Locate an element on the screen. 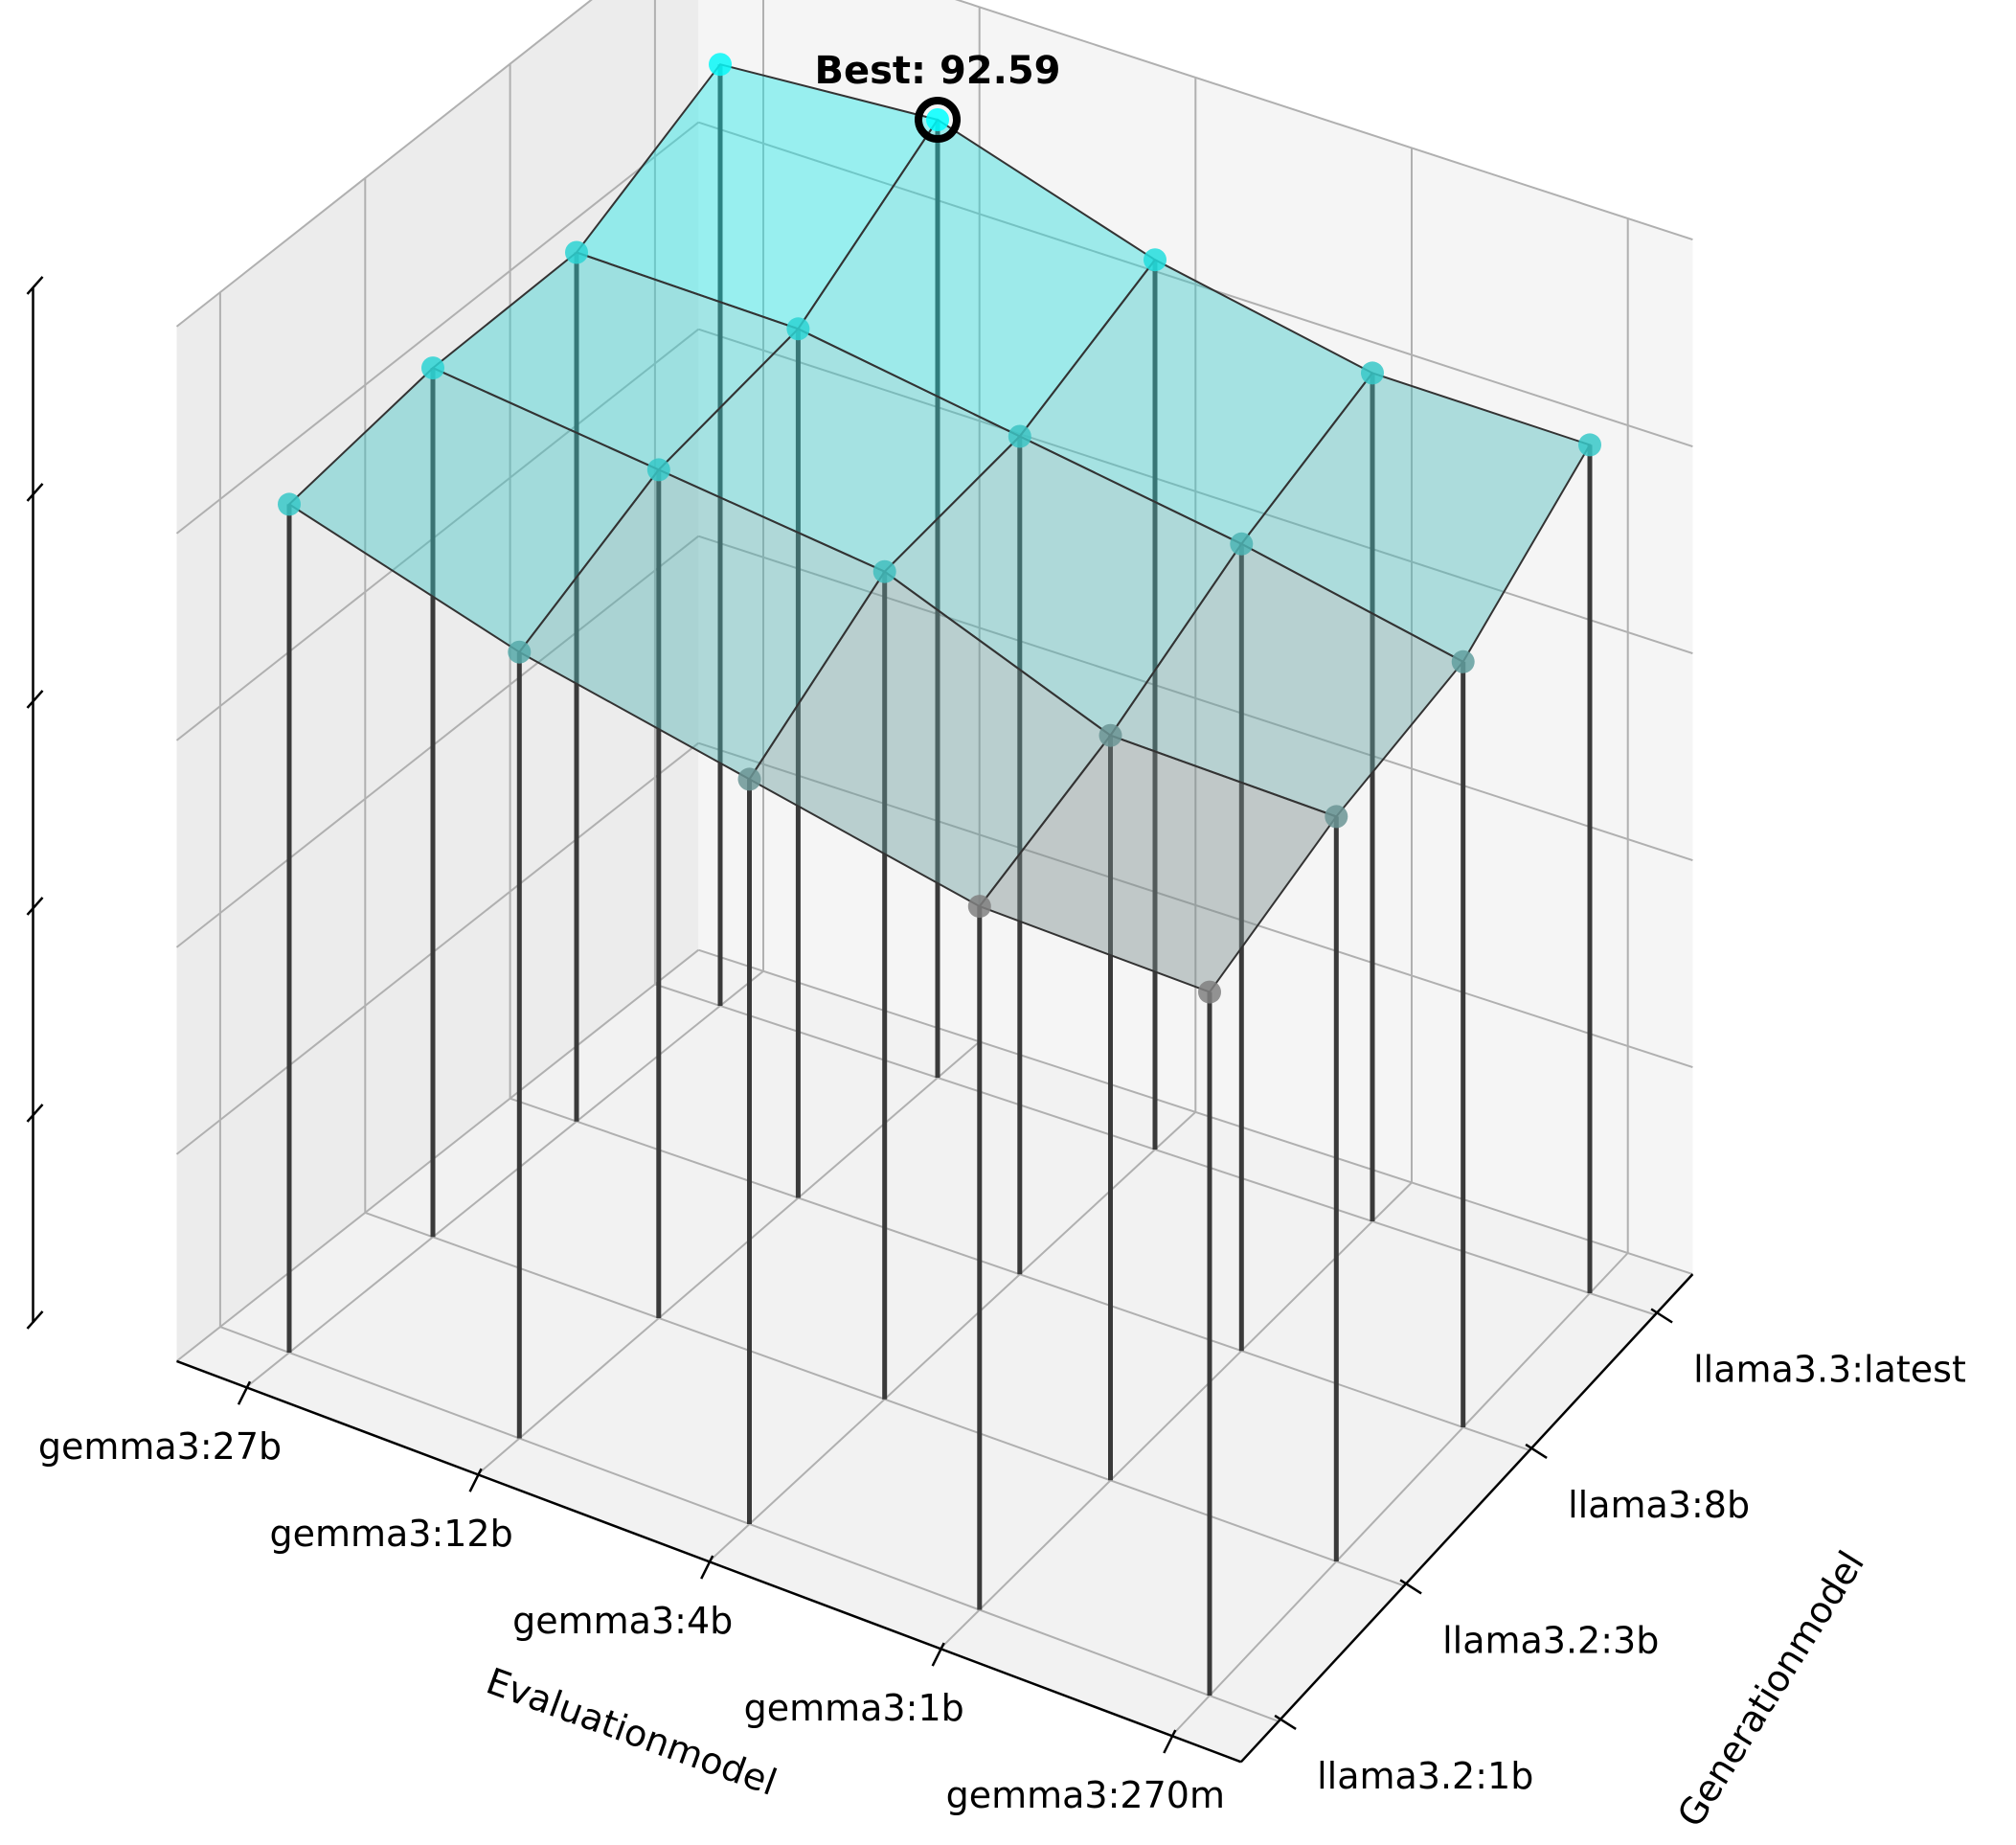 Image resolution: width=2016 pixels, height=1845 pixels. x-tick-label: gemma3:1b is located at coordinates (854, 1708).